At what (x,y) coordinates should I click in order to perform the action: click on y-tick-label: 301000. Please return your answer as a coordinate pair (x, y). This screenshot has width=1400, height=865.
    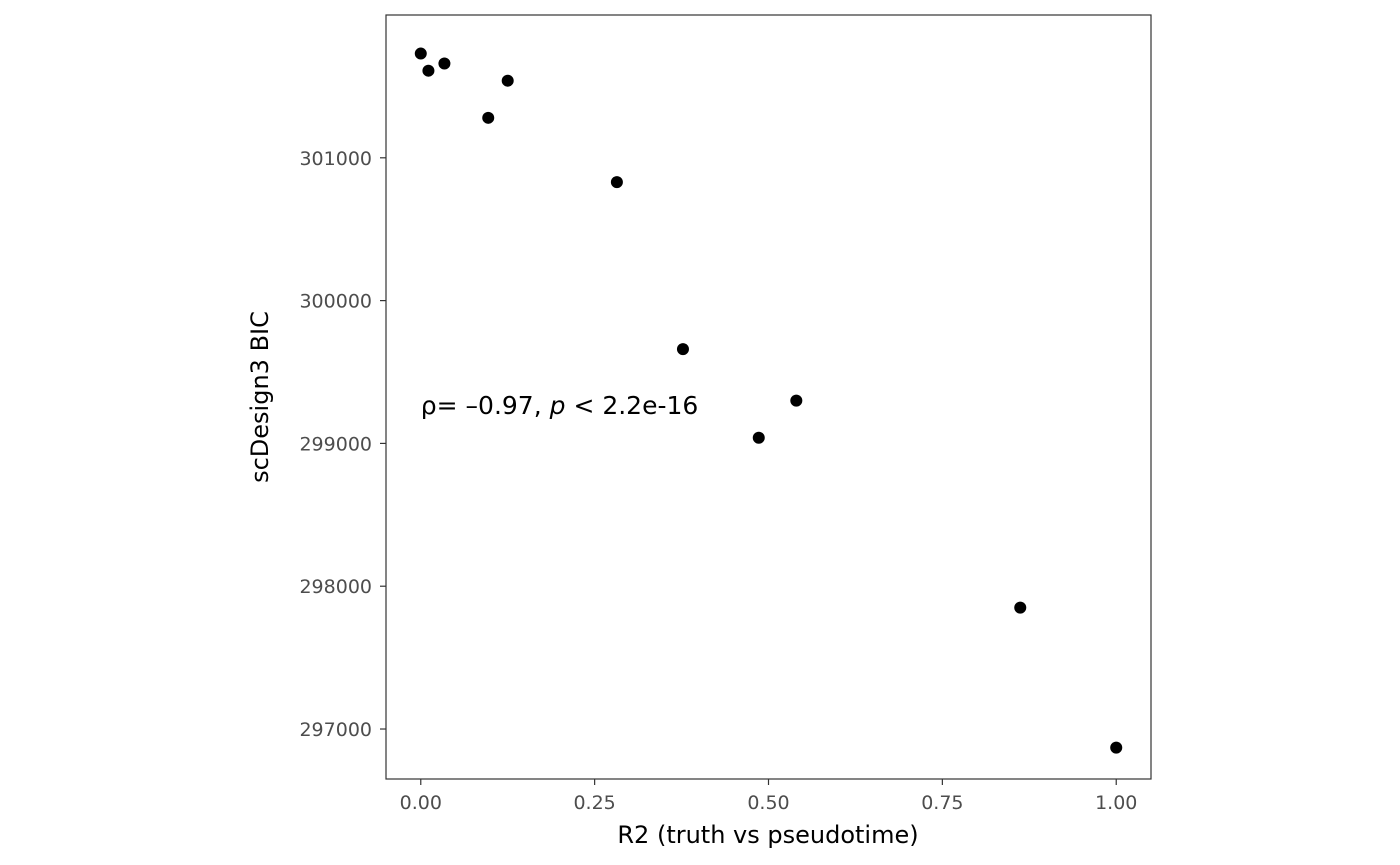
    Looking at the image, I should click on (335, 159).